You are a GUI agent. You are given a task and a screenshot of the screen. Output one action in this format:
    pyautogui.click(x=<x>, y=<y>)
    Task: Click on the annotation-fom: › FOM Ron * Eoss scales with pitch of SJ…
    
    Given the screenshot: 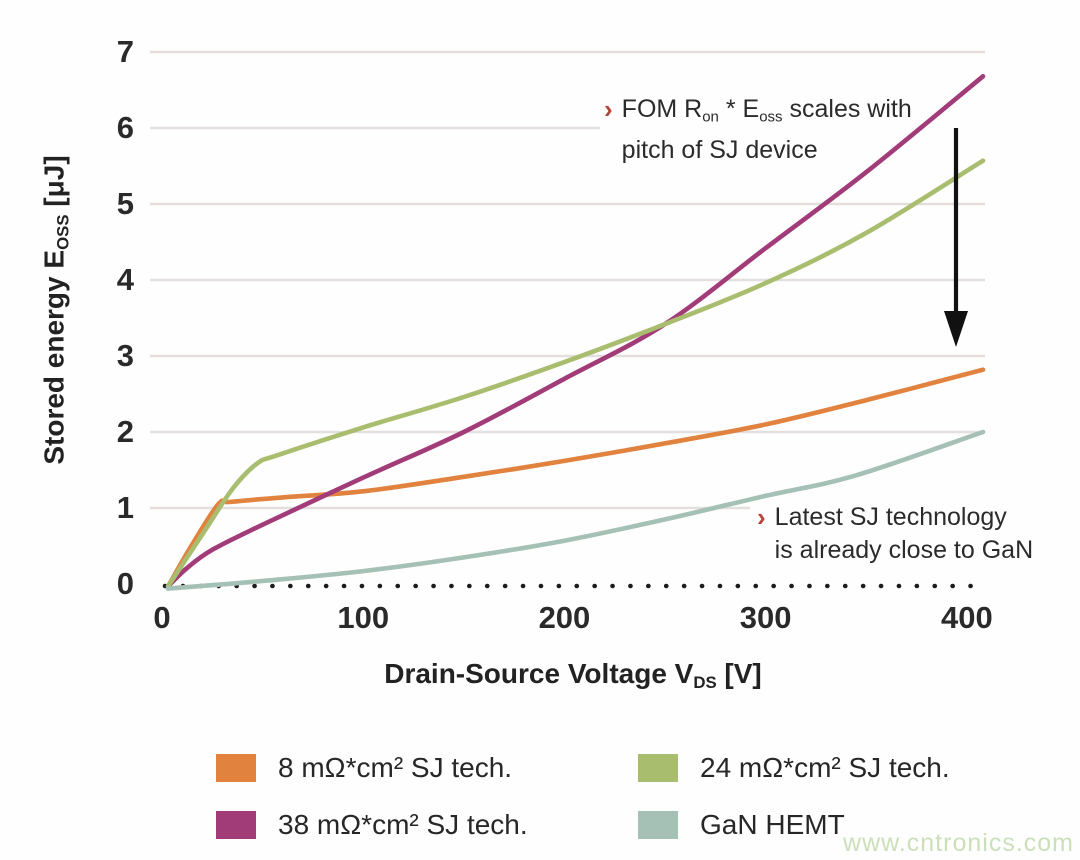 What is the action you would take?
    pyautogui.click(x=758, y=130)
    